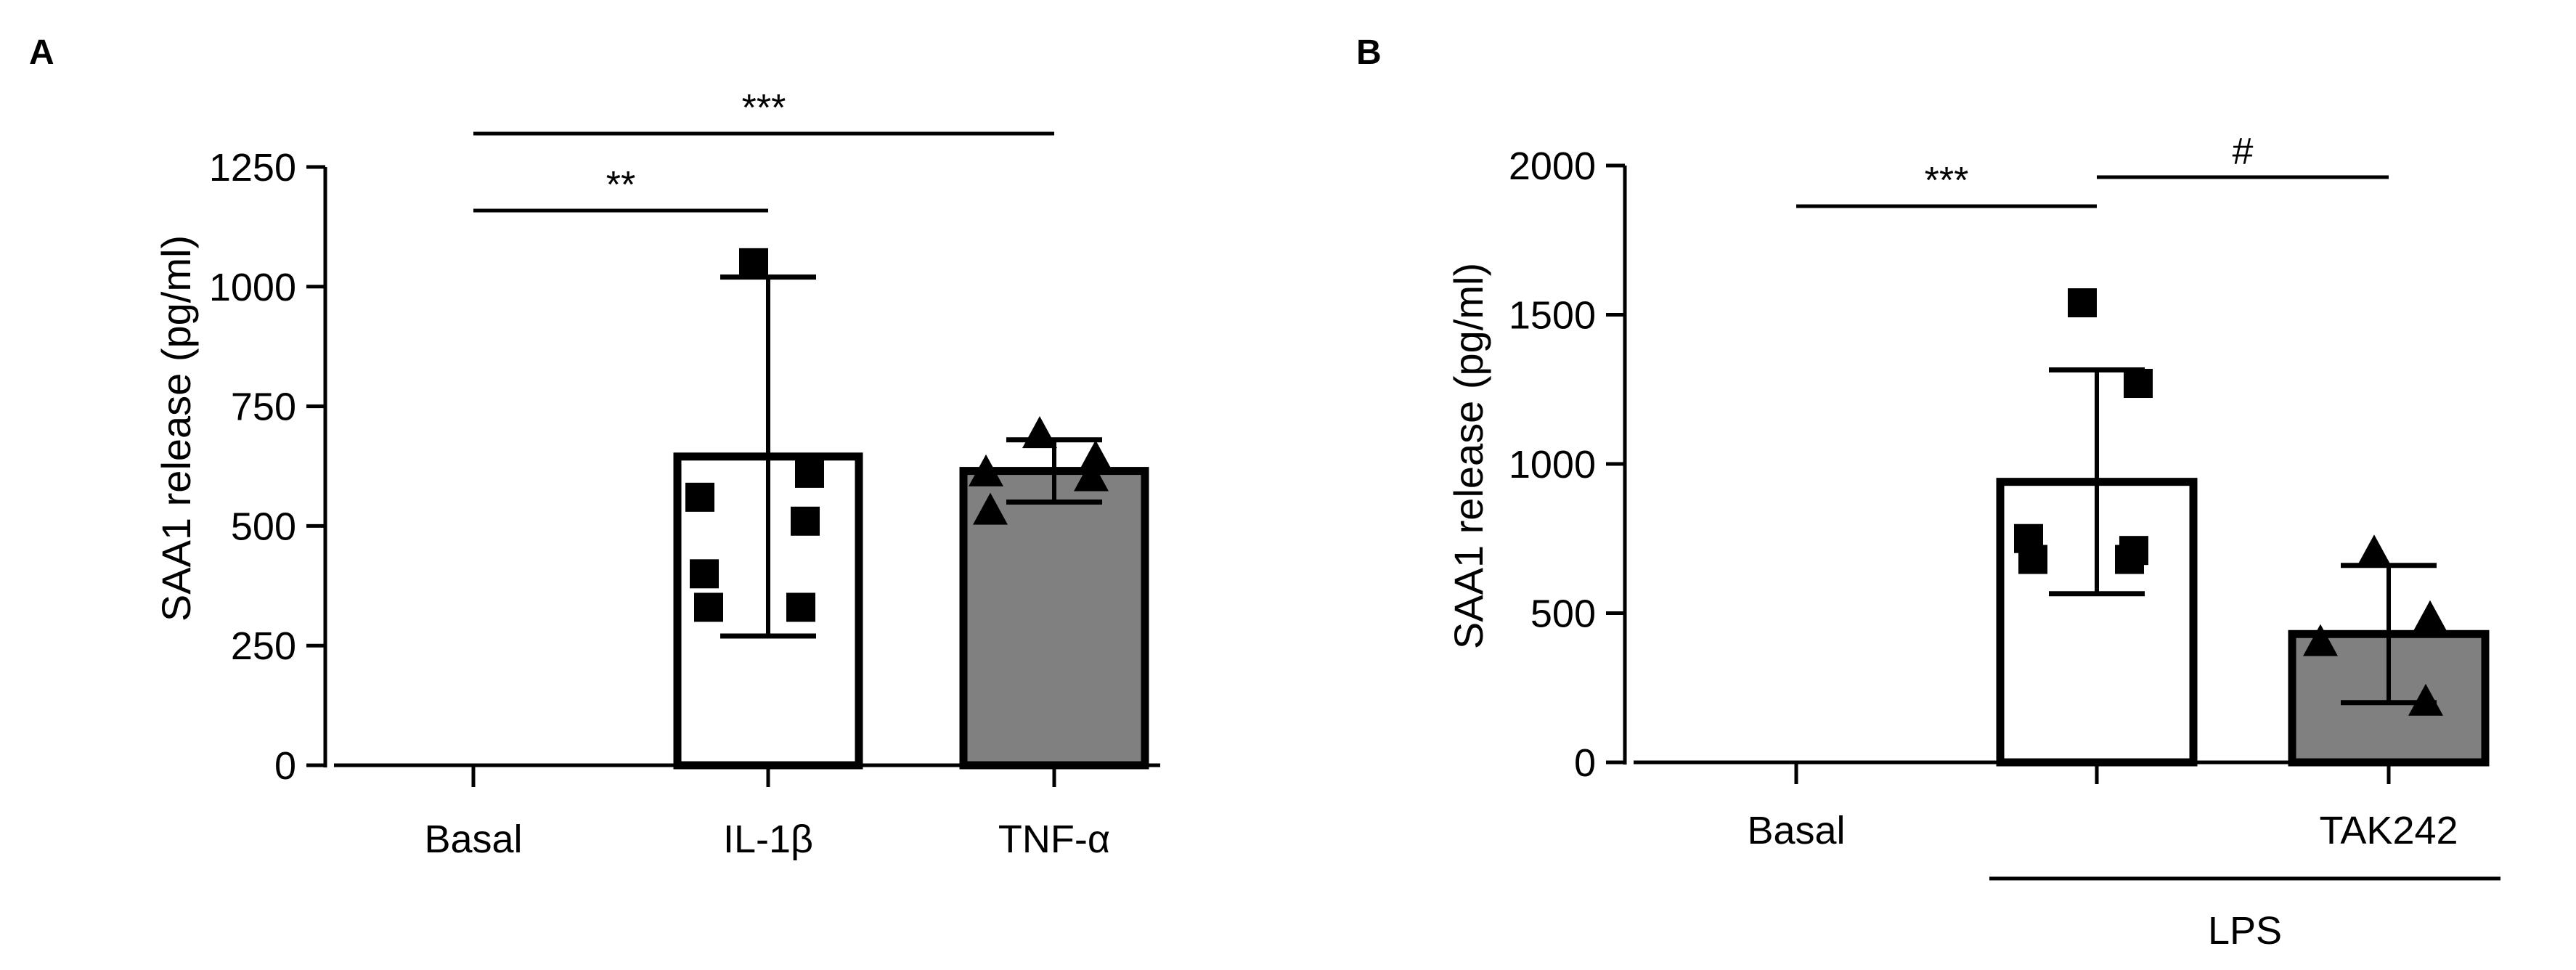  What do you see at coordinates (1552, 316) in the screenshot?
I see `y-tick-label: 1500` at bounding box center [1552, 316].